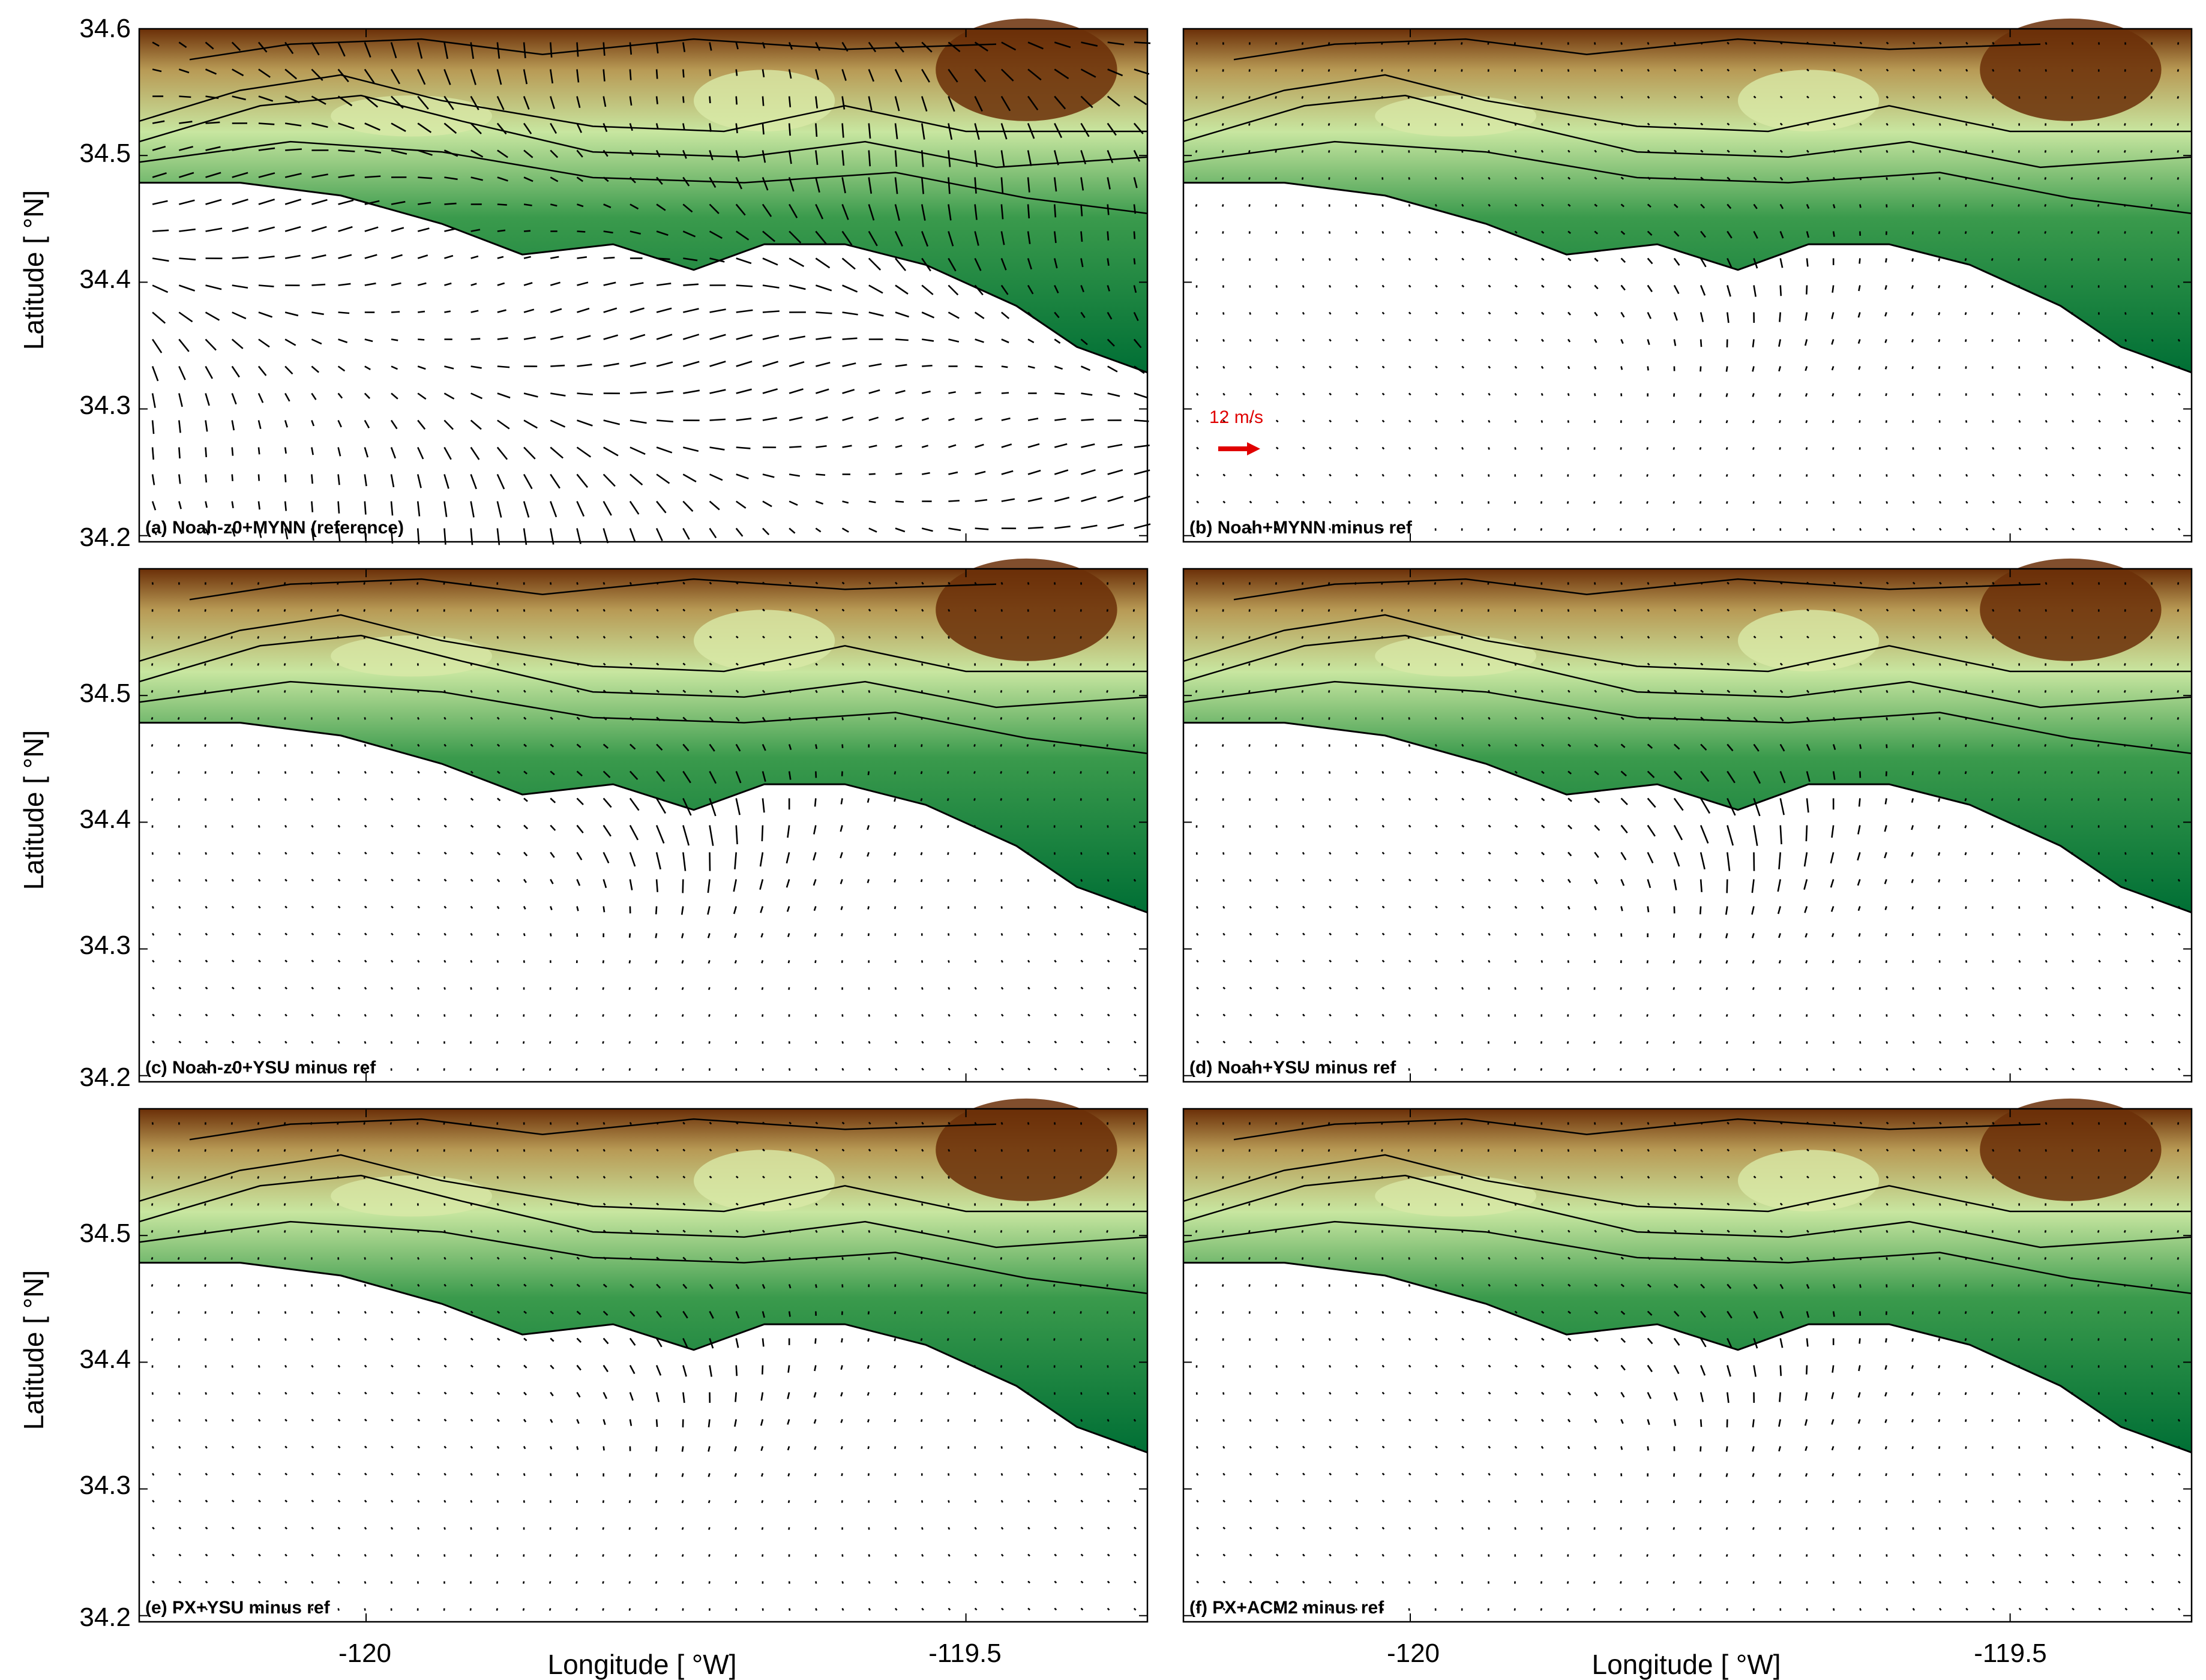 The width and height of the screenshot is (2206, 1680). What do you see at coordinates (643, 1183) in the screenshot?
I see `terrain-contour` at bounding box center [643, 1183].